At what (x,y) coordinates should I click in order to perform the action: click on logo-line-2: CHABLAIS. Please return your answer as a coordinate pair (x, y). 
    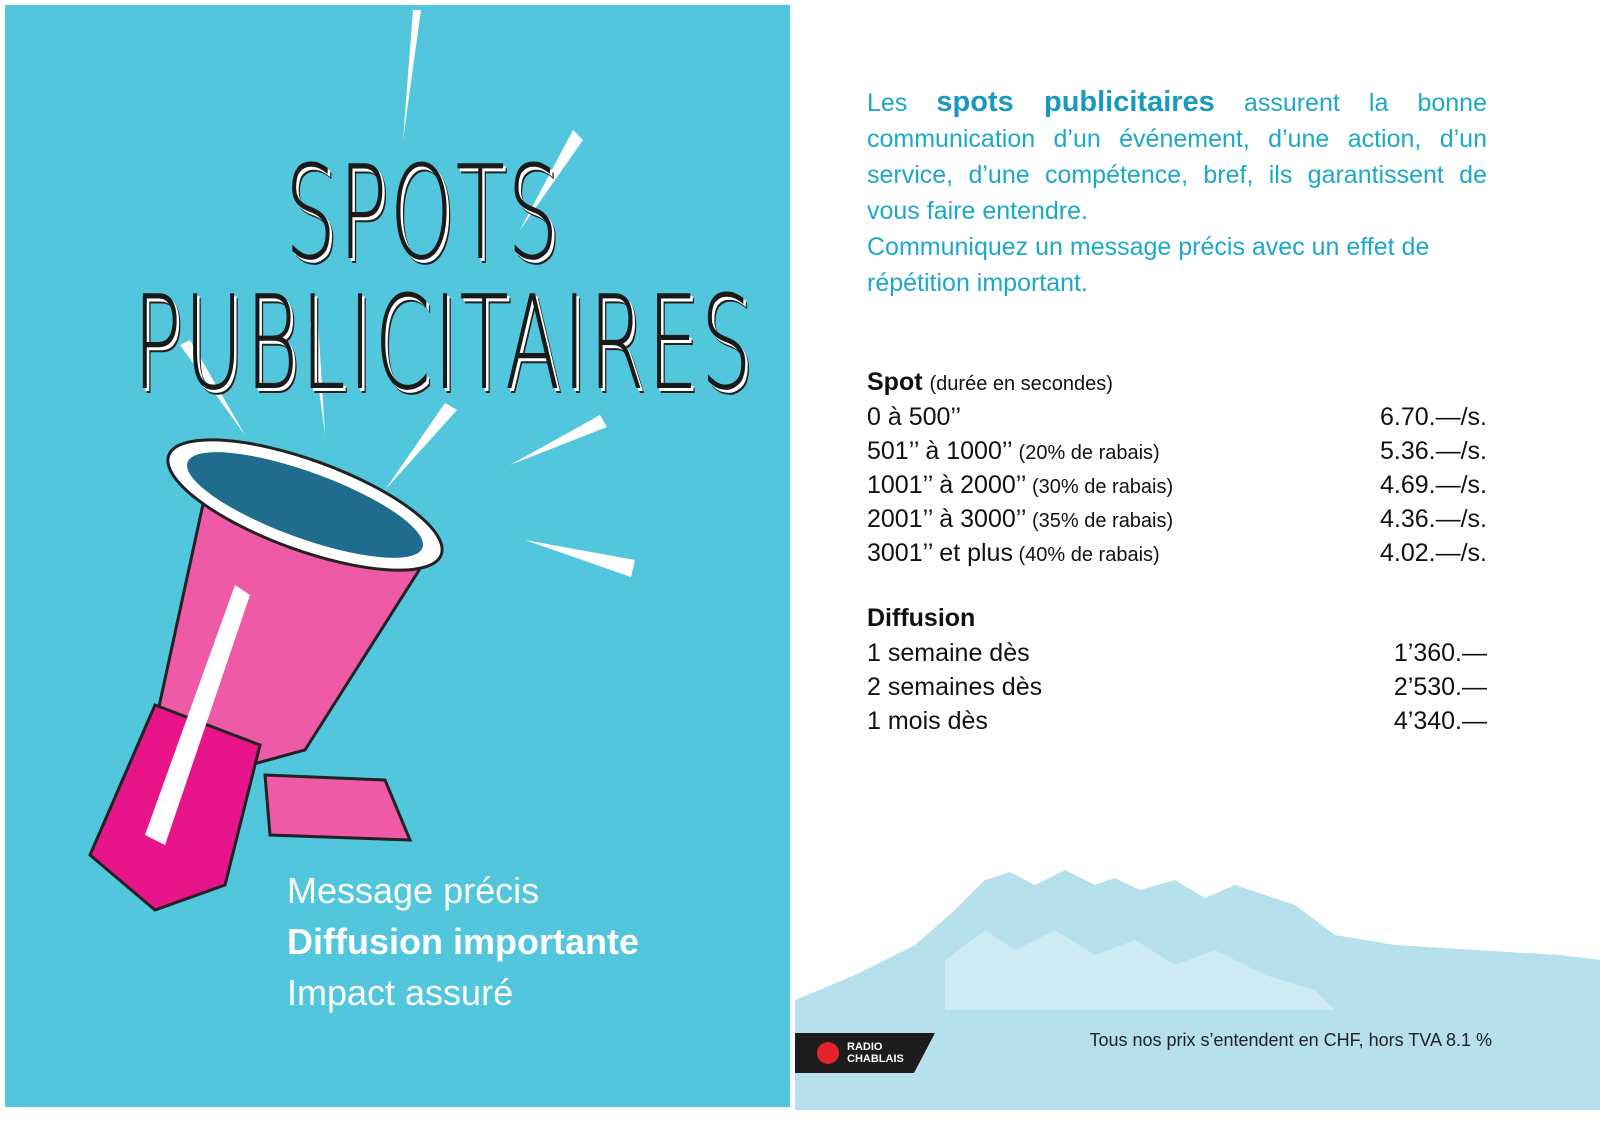
    Looking at the image, I should click on (875, 1059).